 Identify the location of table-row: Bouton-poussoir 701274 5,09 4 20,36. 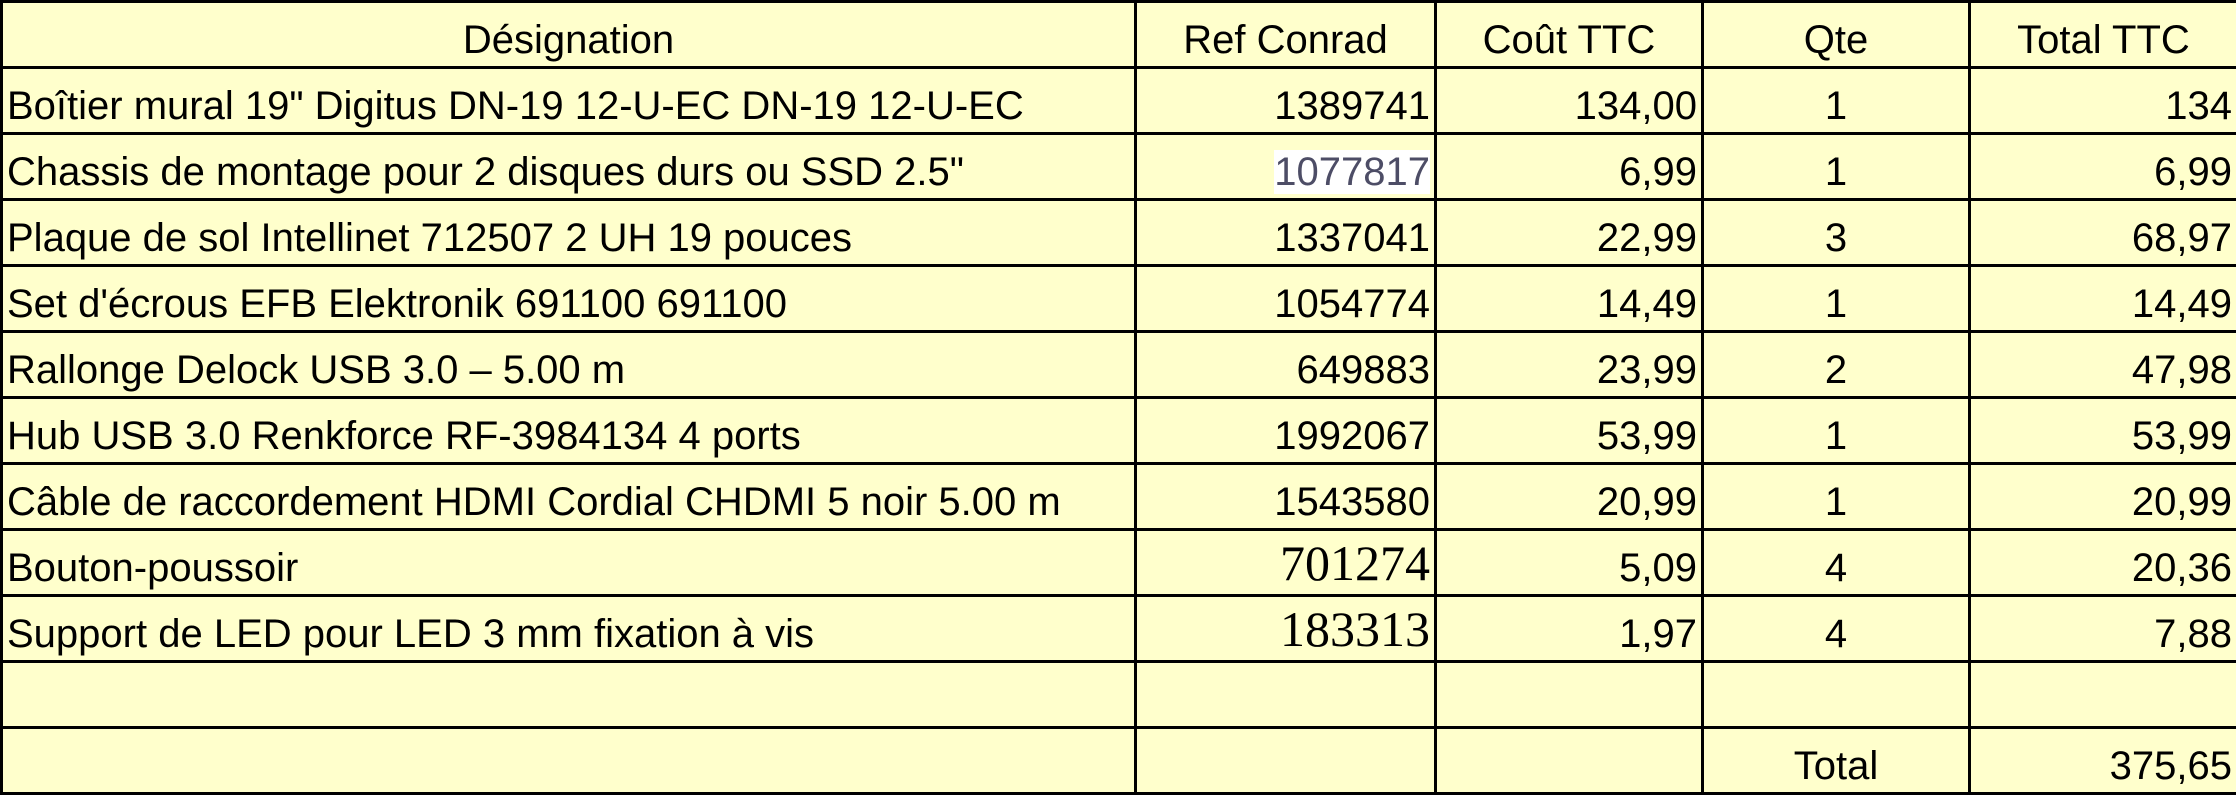
(1119, 563).